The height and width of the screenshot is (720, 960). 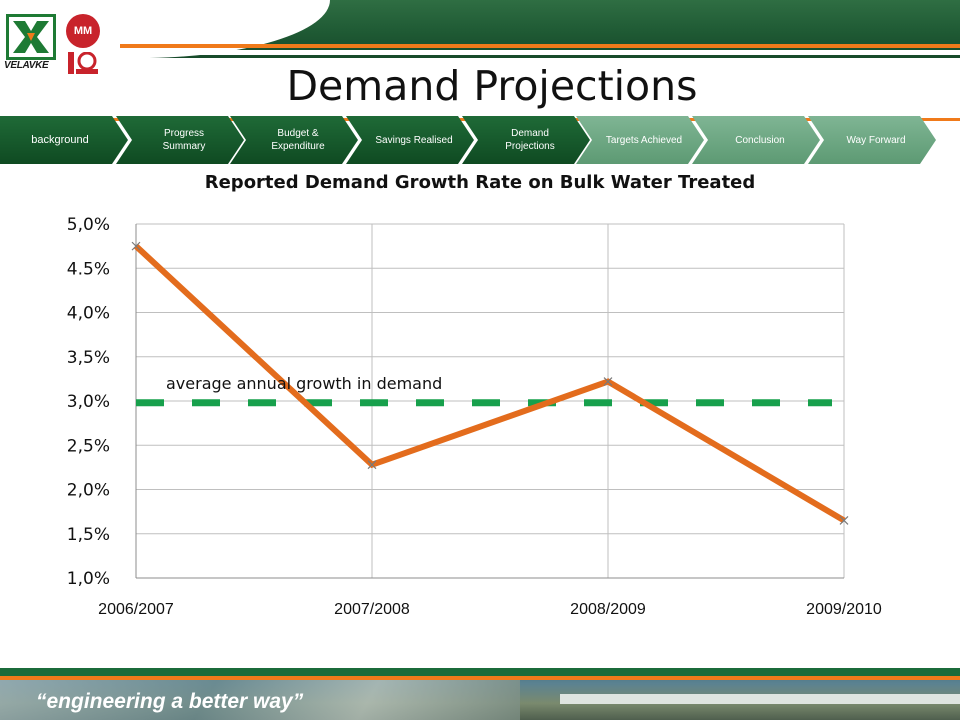 I want to click on footer-river-image, so click(x=260, y=700).